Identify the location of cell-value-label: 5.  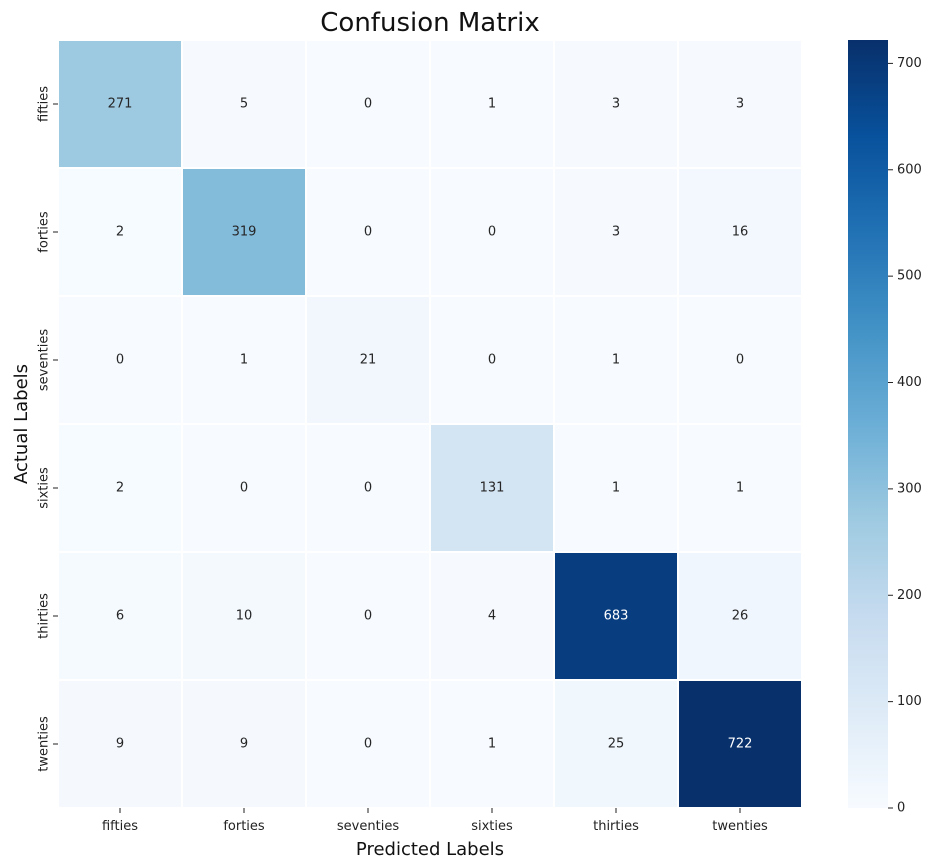
(244, 104).